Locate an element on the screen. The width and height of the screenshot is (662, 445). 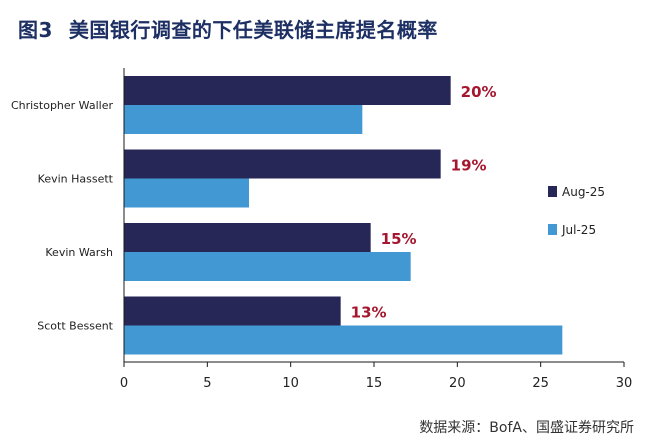
title-text: 美国银行调查的下任美联储主席提名概率 is located at coordinates (253, 30).